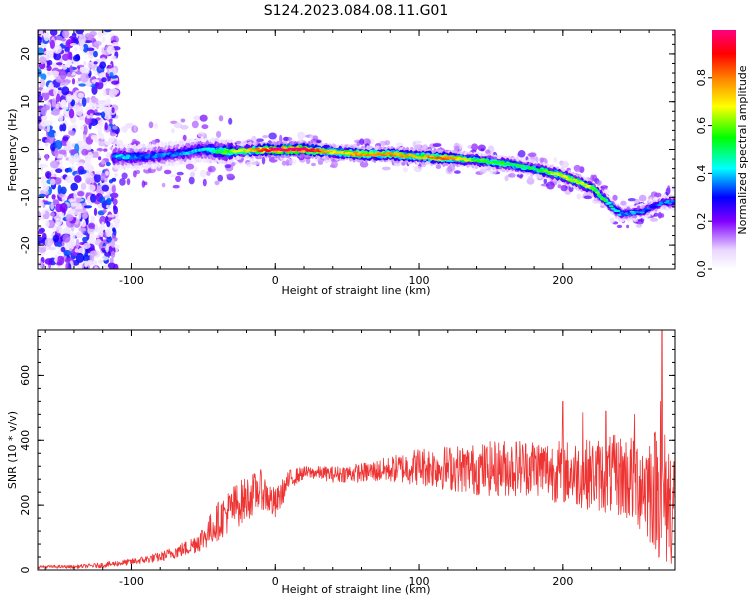 The image size is (750, 600). Describe the element at coordinates (12, 150) in the screenshot. I see `spectrogram-y-axis-label: Frequency (Hz)` at that location.